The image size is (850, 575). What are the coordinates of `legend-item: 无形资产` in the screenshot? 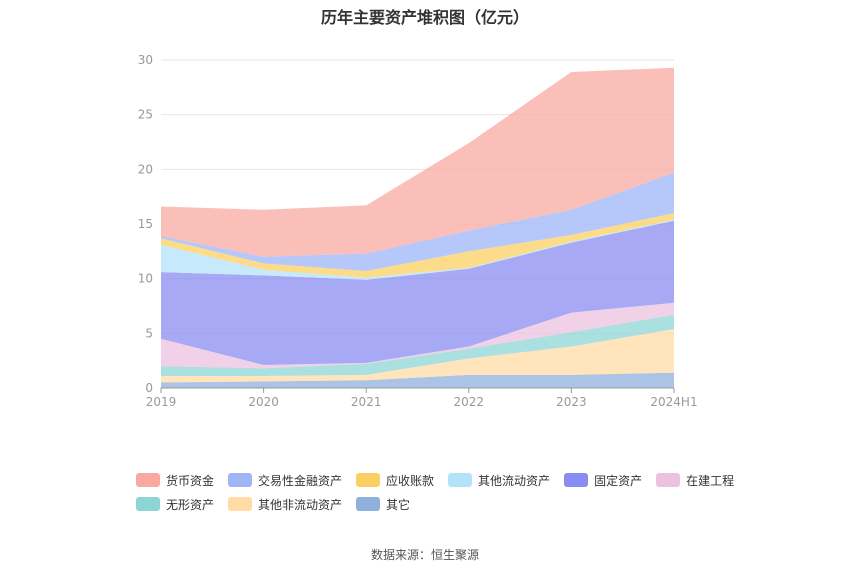 It's located at (175, 504).